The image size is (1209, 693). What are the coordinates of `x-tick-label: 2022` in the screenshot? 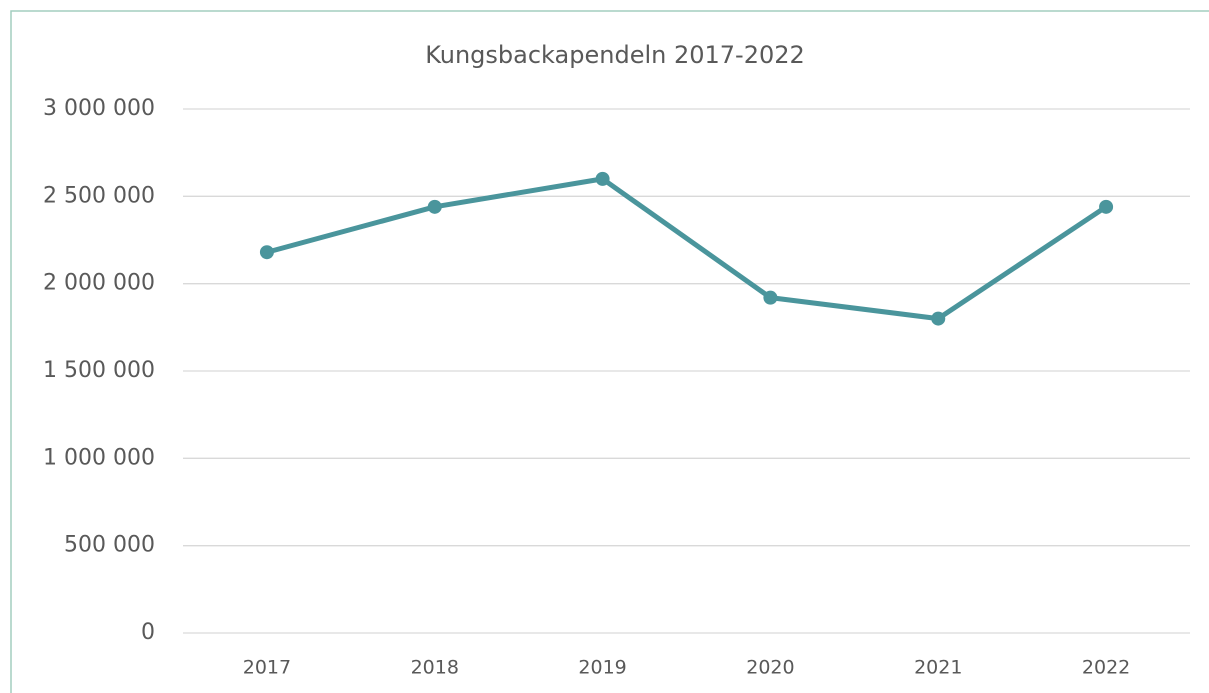 It's located at (1106, 668).